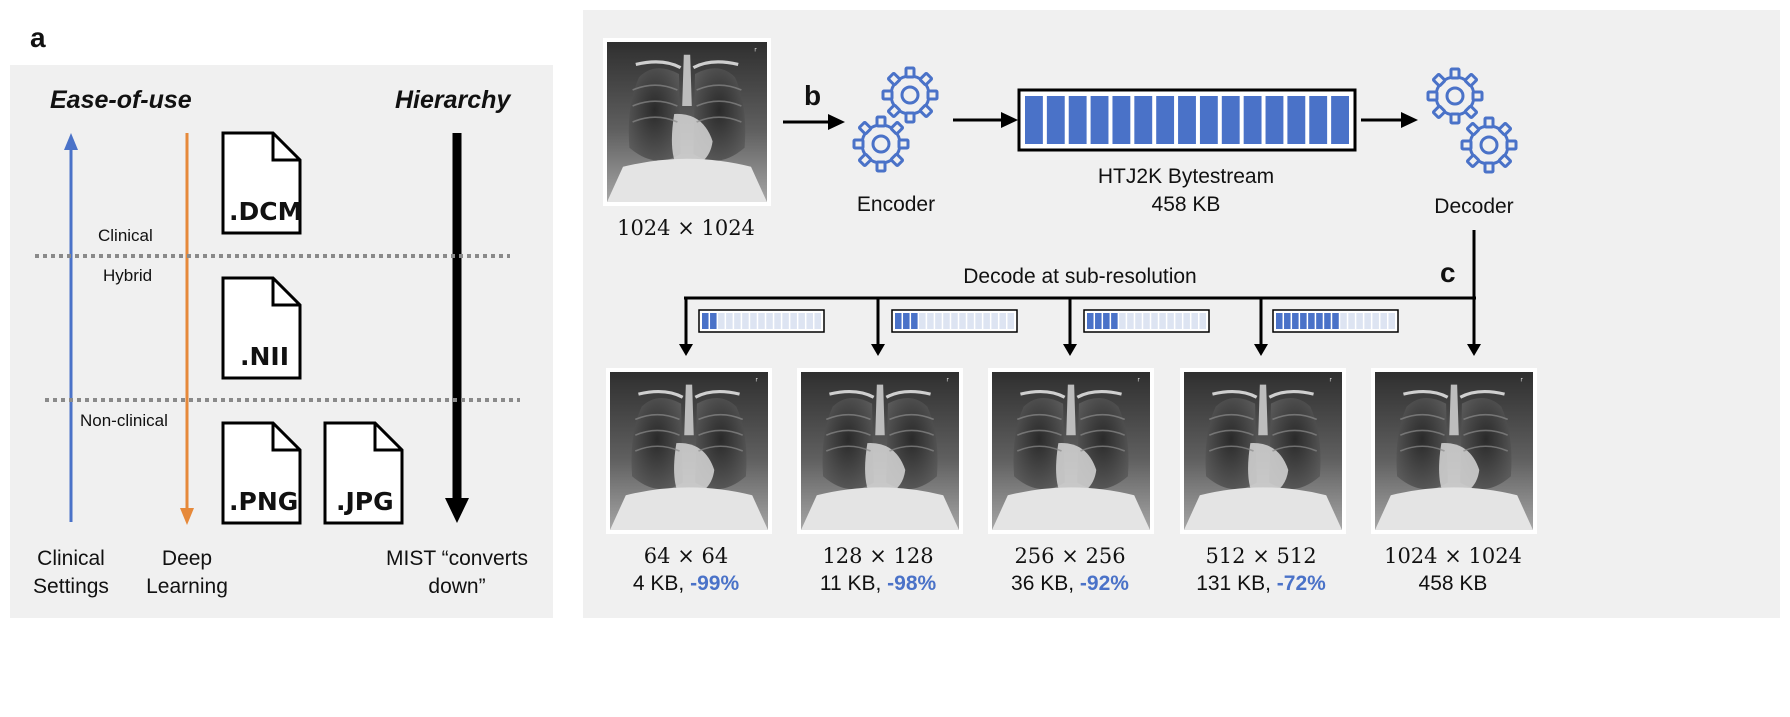 Image resolution: width=1790 pixels, height=717 pixels. What do you see at coordinates (261, 183) in the screenshot?
I see `dcm-file-icon` at bounding box center [261, 183].